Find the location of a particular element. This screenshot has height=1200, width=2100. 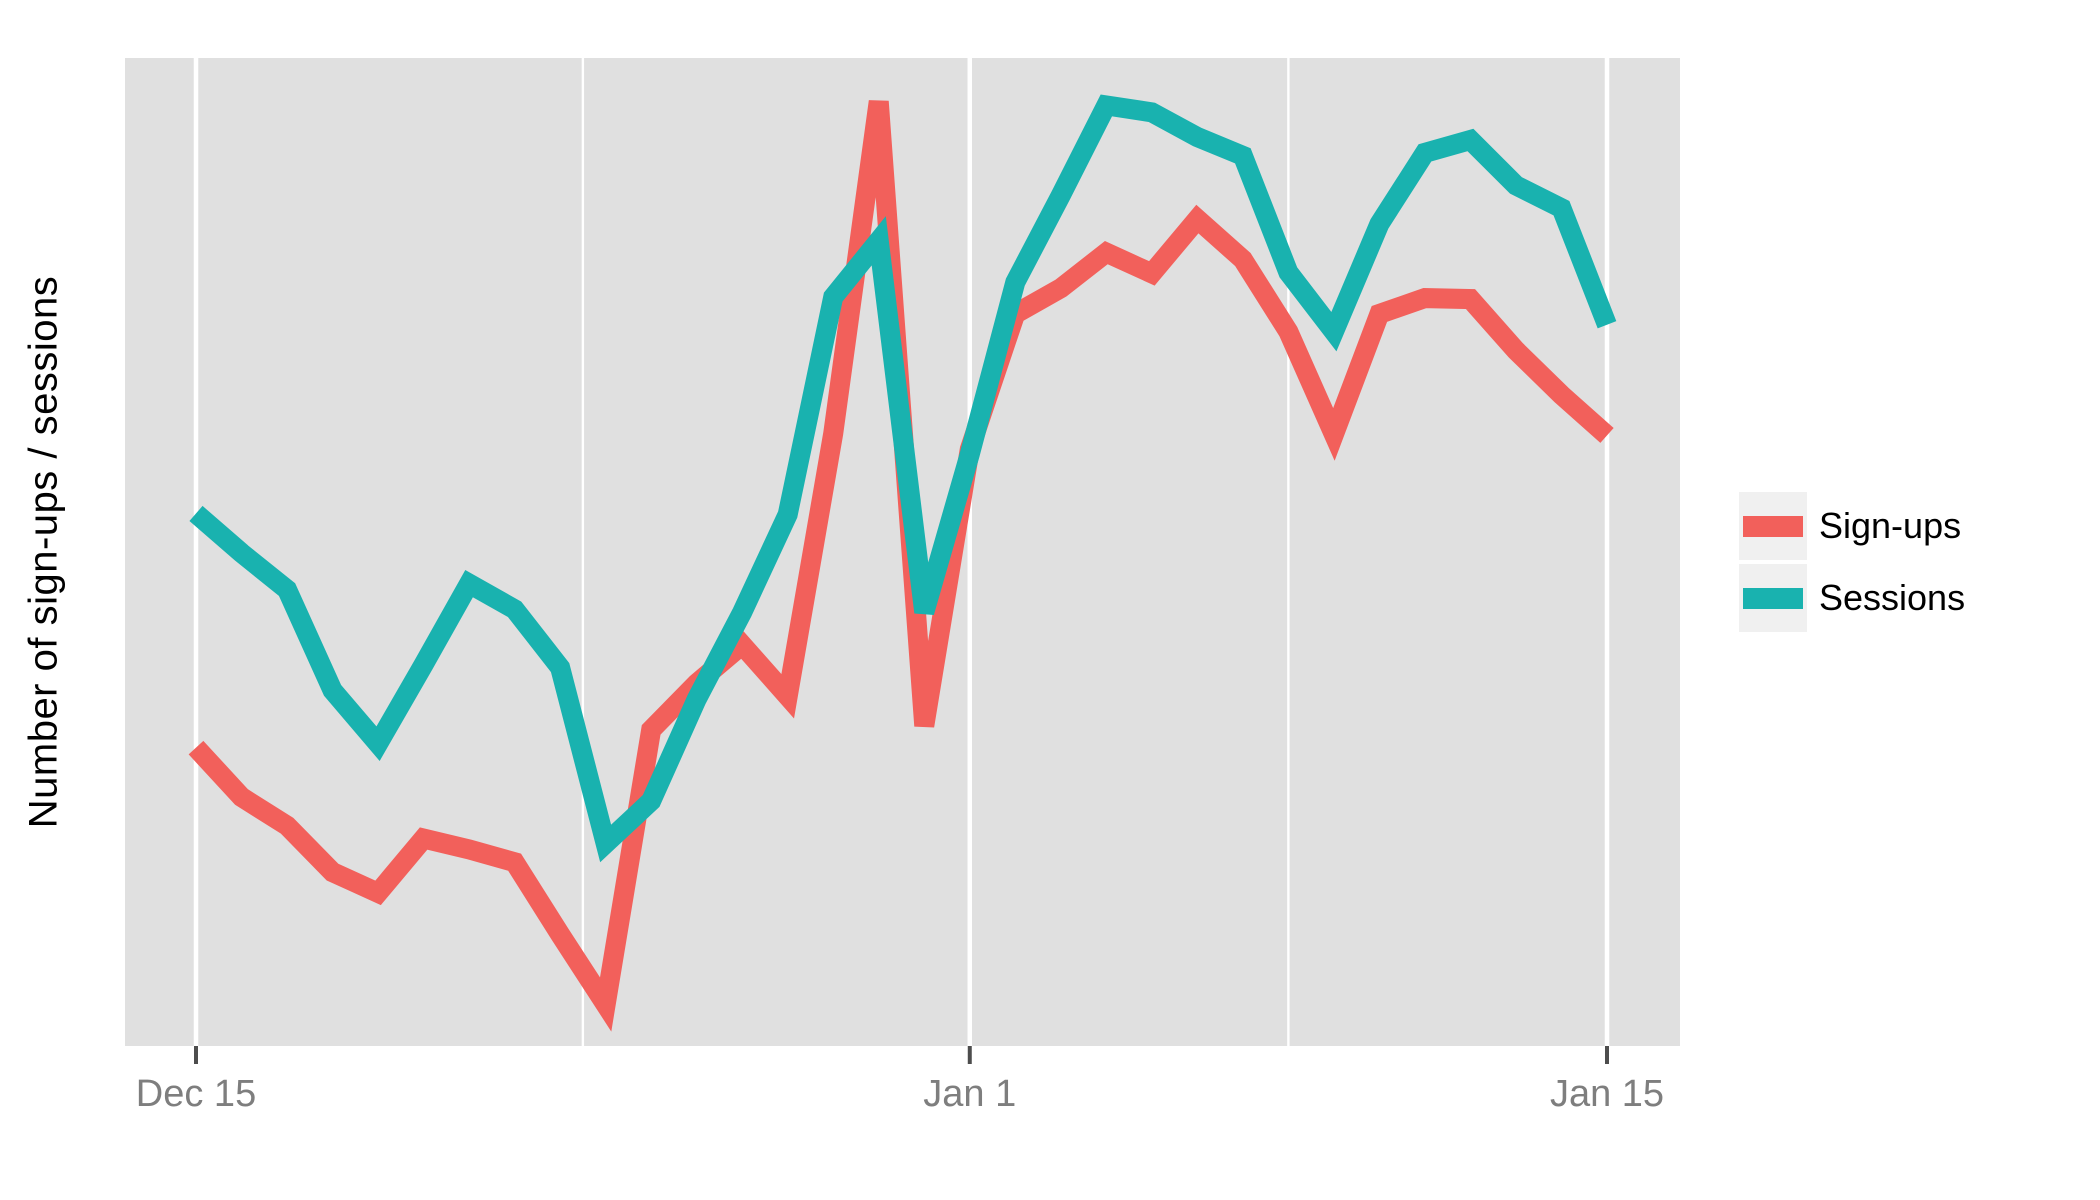

legend-key-sessions is located at coordinates (1773, 598).